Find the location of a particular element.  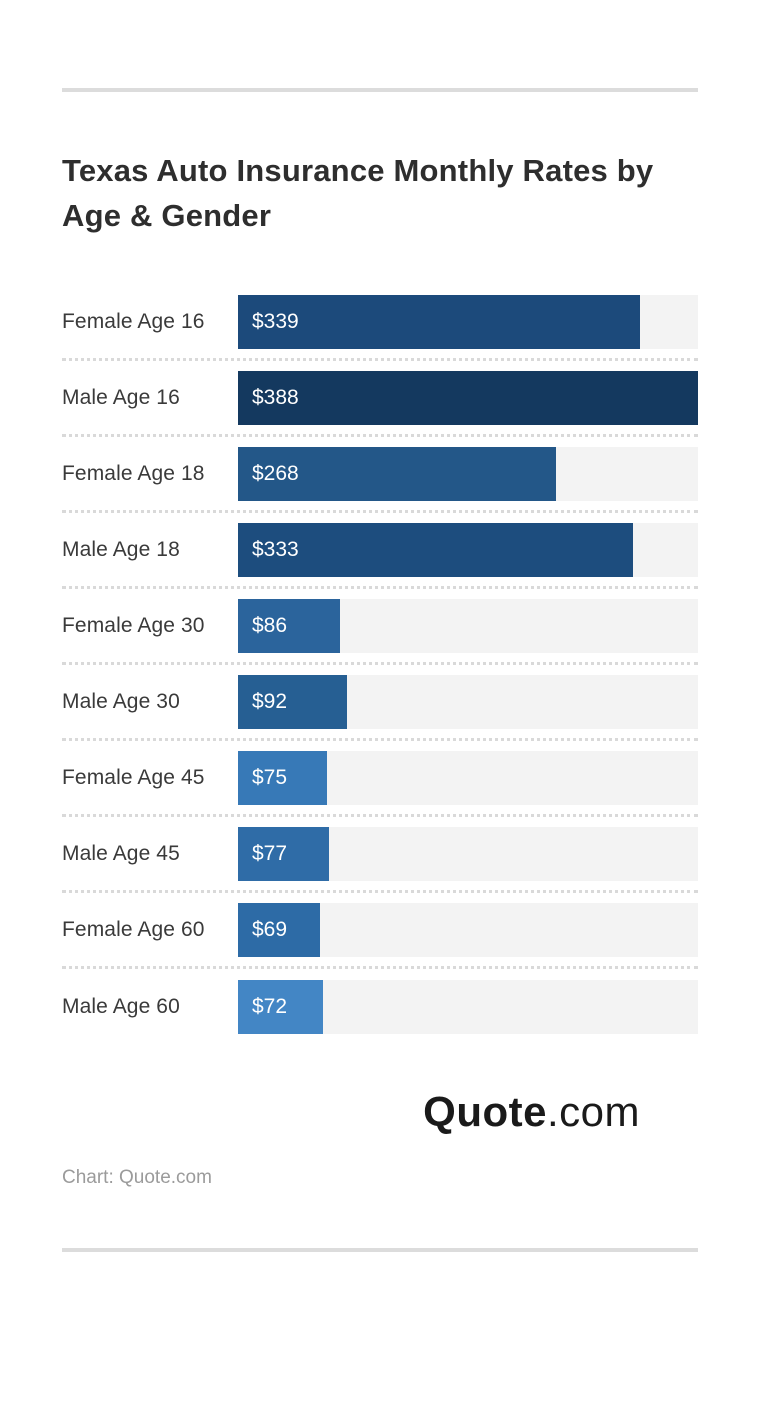

bar-value: $339 is located at coordinates (275, 321).